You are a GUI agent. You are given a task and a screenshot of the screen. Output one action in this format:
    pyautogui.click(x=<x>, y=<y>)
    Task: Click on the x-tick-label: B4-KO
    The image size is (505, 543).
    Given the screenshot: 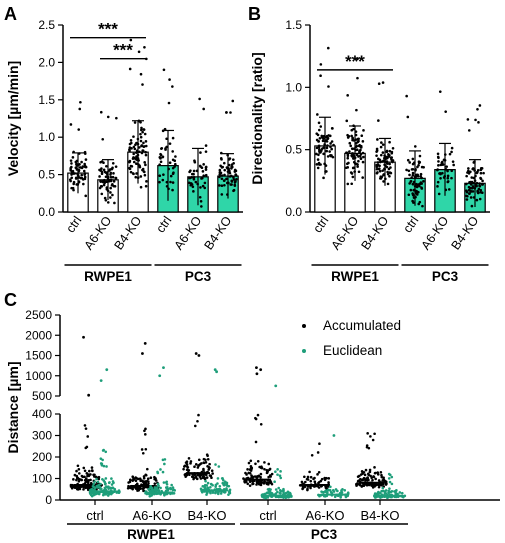 What is the action you would take?
    pyautogui.click(x=127, y=232)
    